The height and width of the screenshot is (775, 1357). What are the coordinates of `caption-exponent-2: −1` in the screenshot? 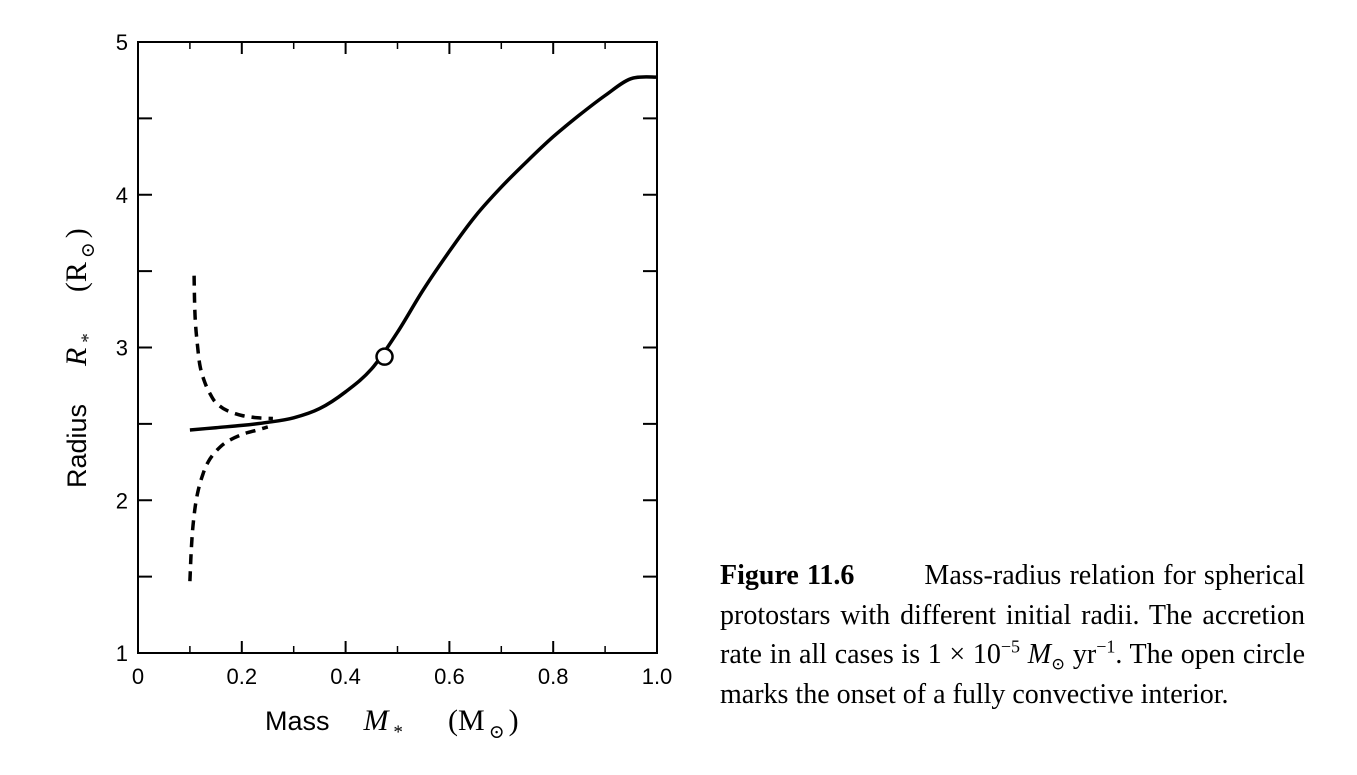 It's located at (1106, 646).